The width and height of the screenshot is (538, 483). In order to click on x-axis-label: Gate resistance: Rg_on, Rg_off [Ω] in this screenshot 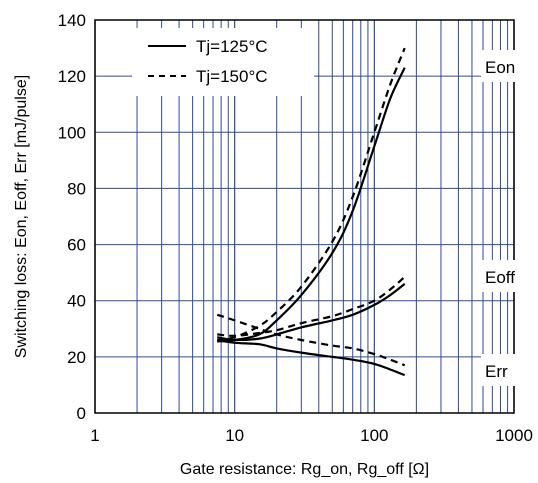, I will do `click(304, 469)`.